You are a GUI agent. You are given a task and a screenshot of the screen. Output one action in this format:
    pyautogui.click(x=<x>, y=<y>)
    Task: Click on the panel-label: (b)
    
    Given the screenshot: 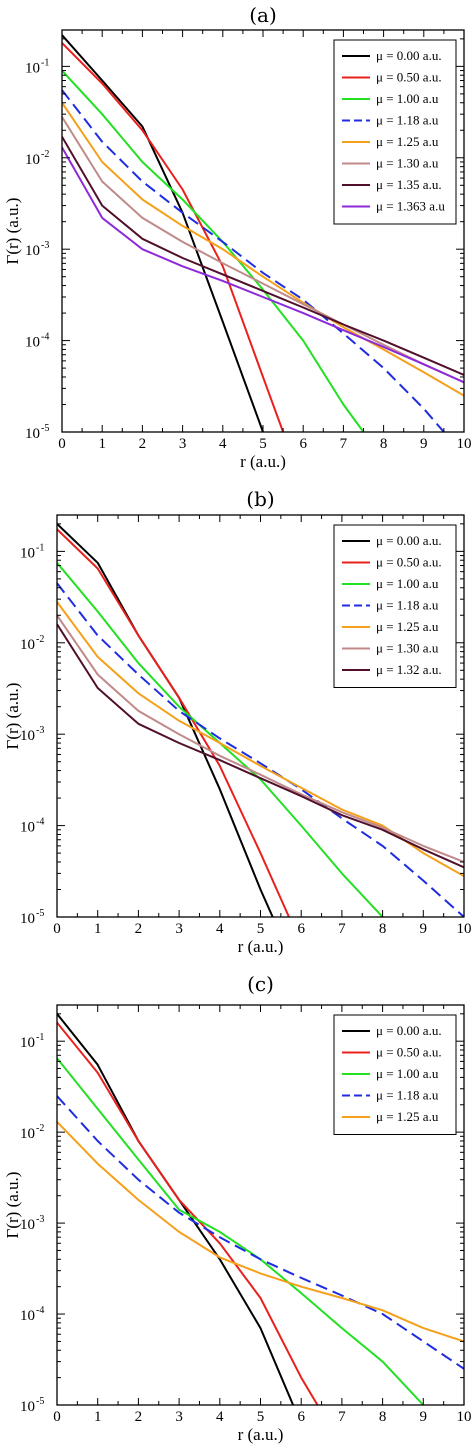 What is the action you would take?
    pyautogui.click(x=260, y=499)
    